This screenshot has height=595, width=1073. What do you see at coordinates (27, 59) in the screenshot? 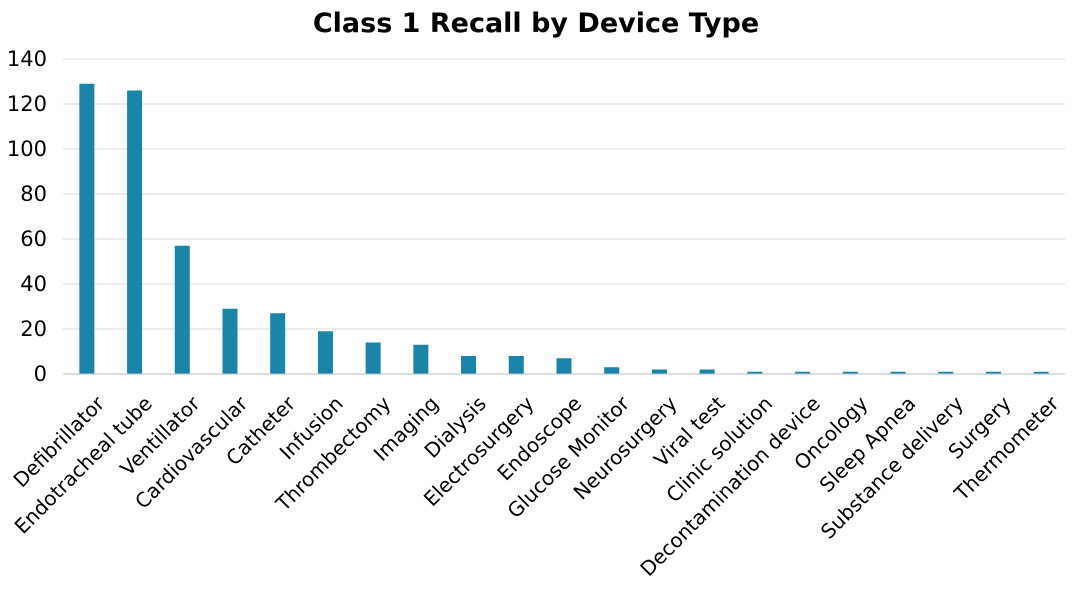
I see `y-tick-label: 140` at bounding box center [27, 59].